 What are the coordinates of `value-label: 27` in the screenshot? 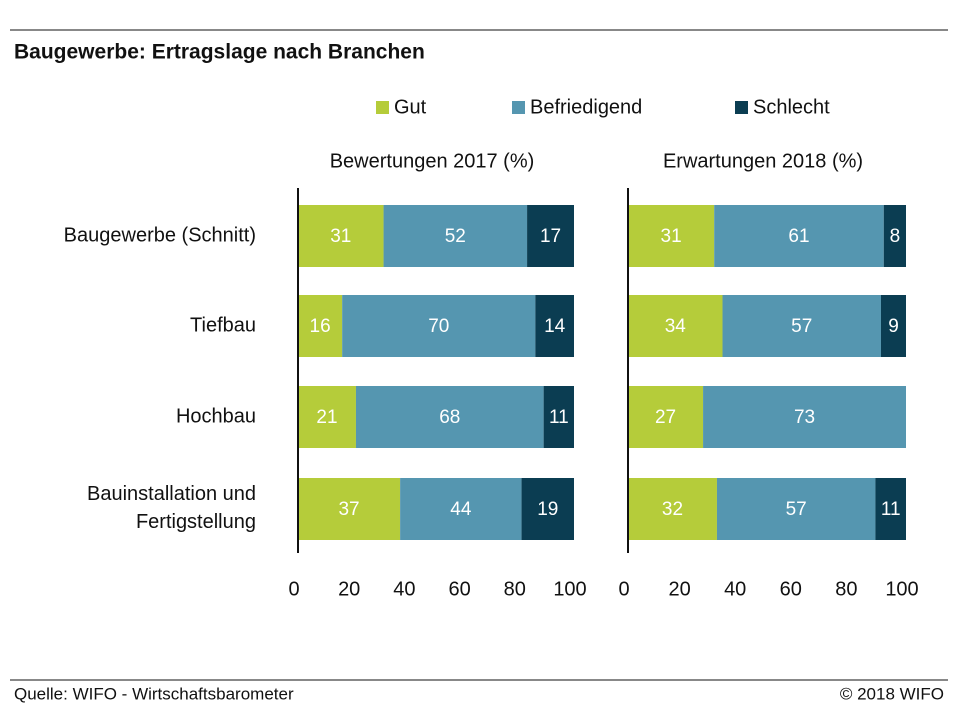 It's located at (665, 417).